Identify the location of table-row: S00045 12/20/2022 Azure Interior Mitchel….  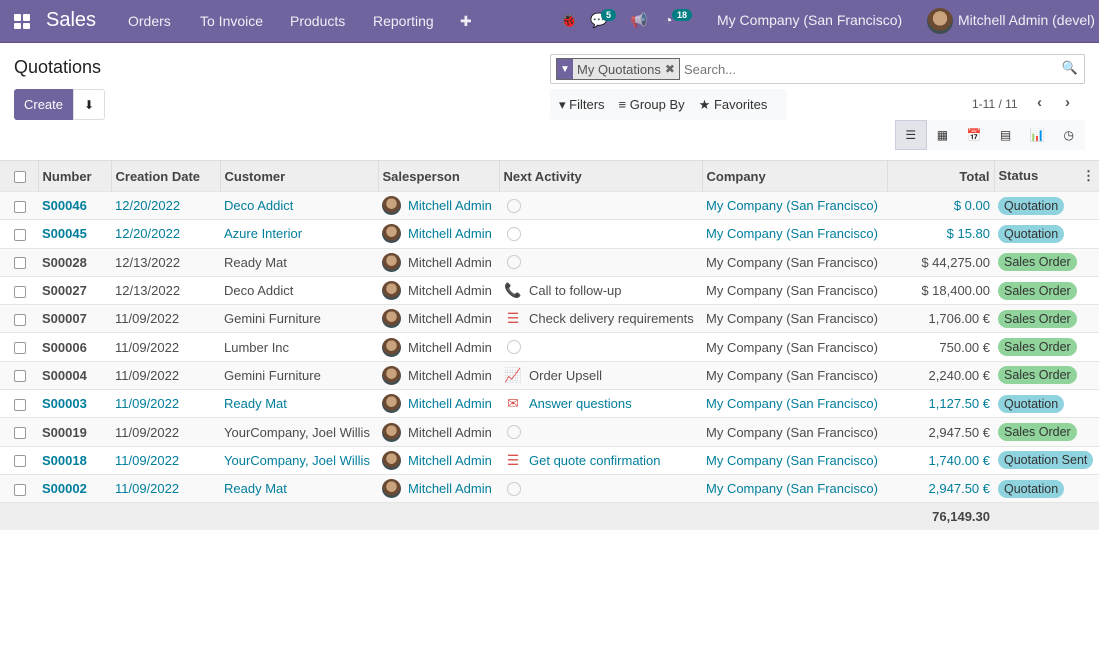
(549, 234).